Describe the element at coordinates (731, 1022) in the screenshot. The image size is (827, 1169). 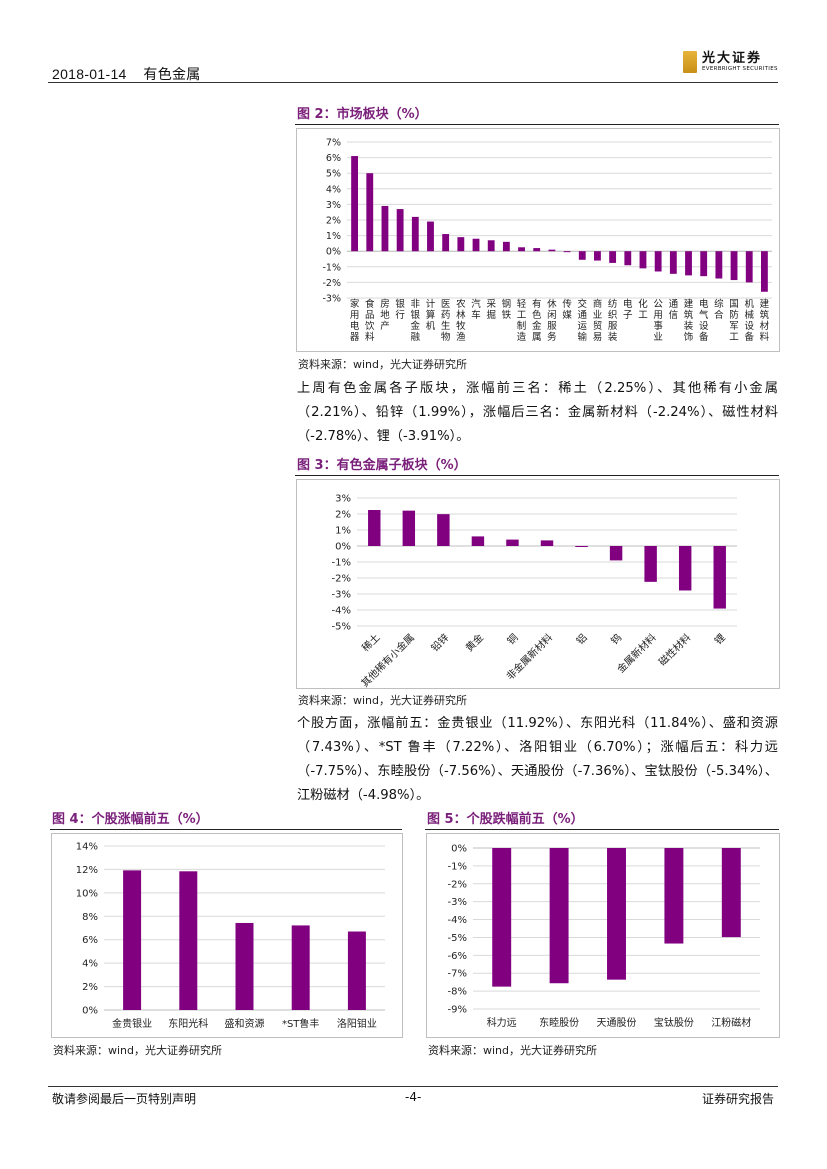
I see `fig5-category-label: 江粉磁材` at that location.